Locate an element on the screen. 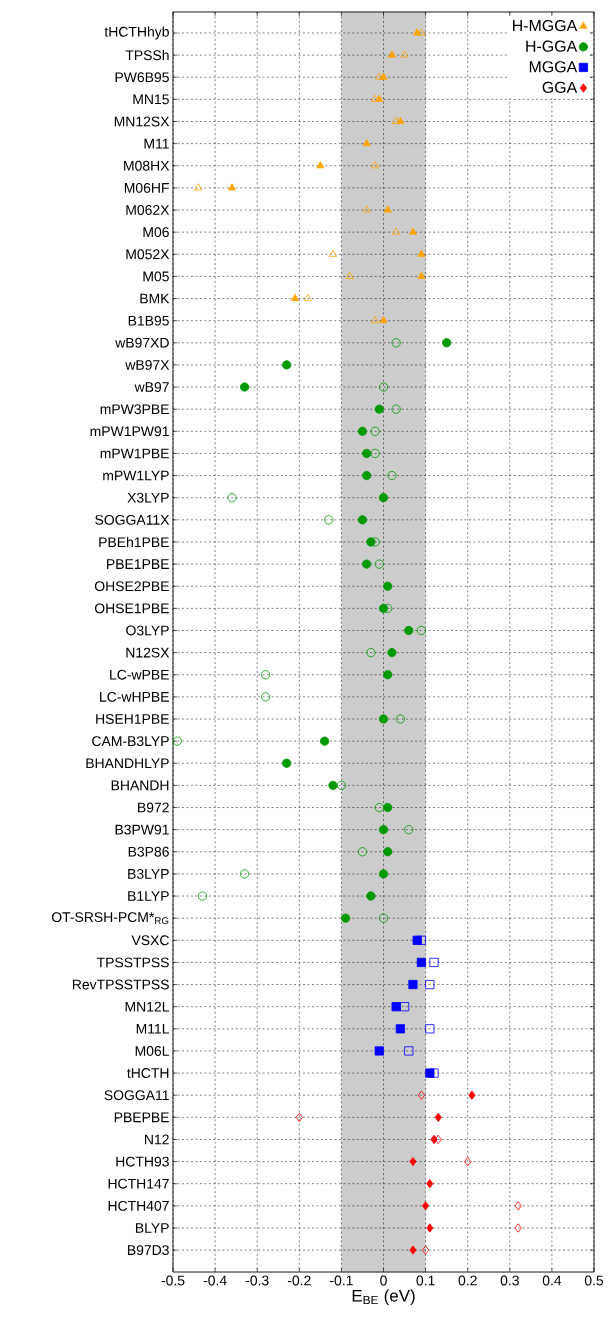  y-tick-label: tHCTHhyb is located at coordinates (136, 33).